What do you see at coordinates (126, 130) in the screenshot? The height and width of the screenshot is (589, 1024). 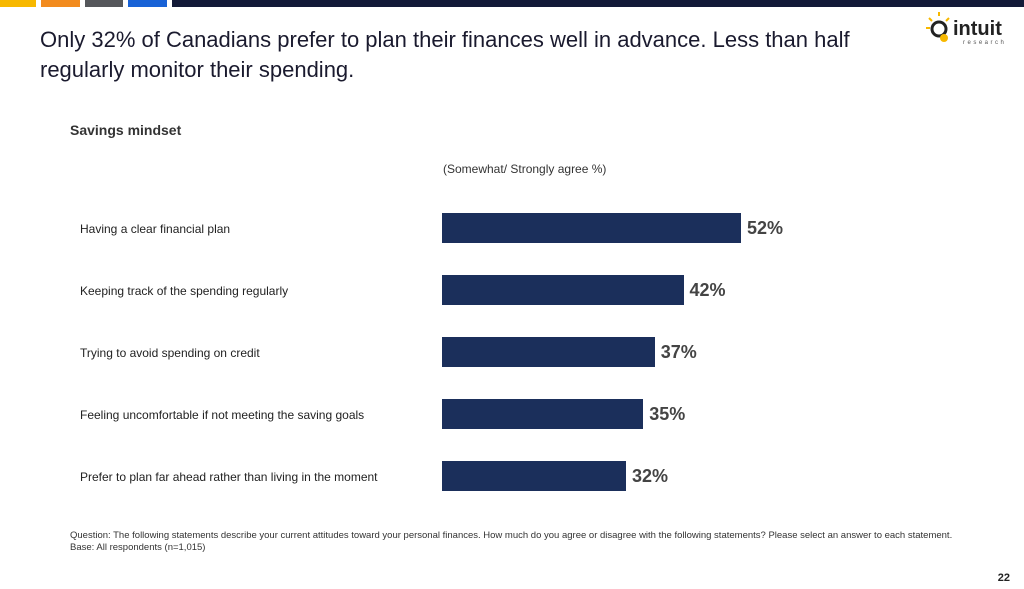 I see `chart-title: Savings mindset` at bounding box center [126, 130].